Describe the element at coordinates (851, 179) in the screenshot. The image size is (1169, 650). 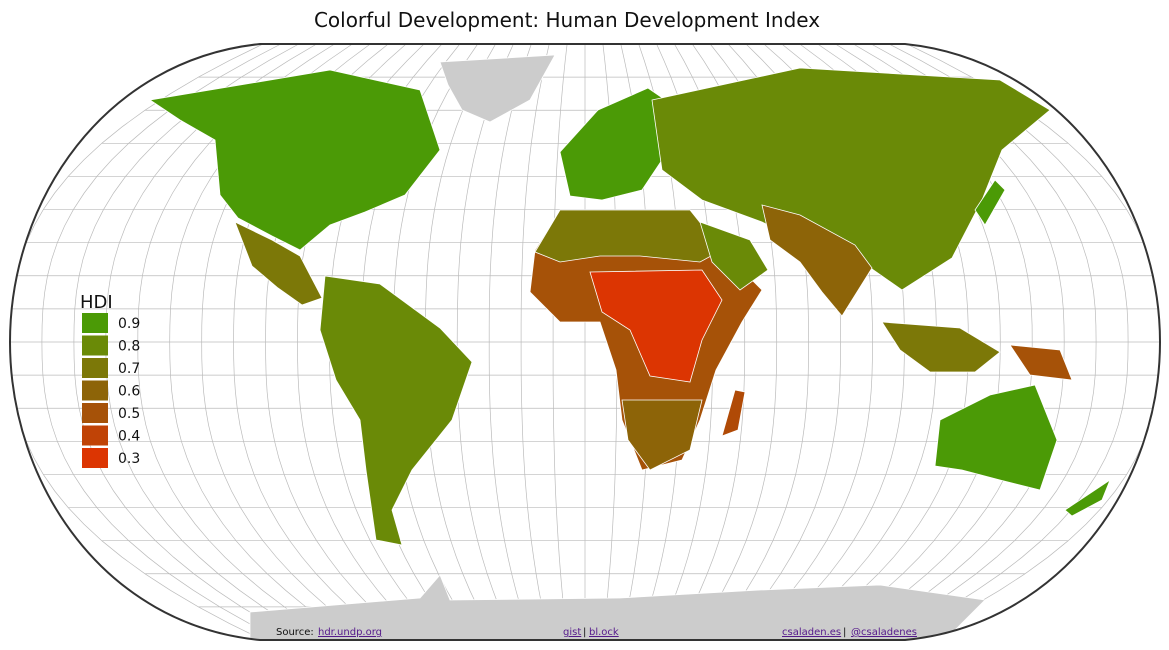
I see `asia` at that location.